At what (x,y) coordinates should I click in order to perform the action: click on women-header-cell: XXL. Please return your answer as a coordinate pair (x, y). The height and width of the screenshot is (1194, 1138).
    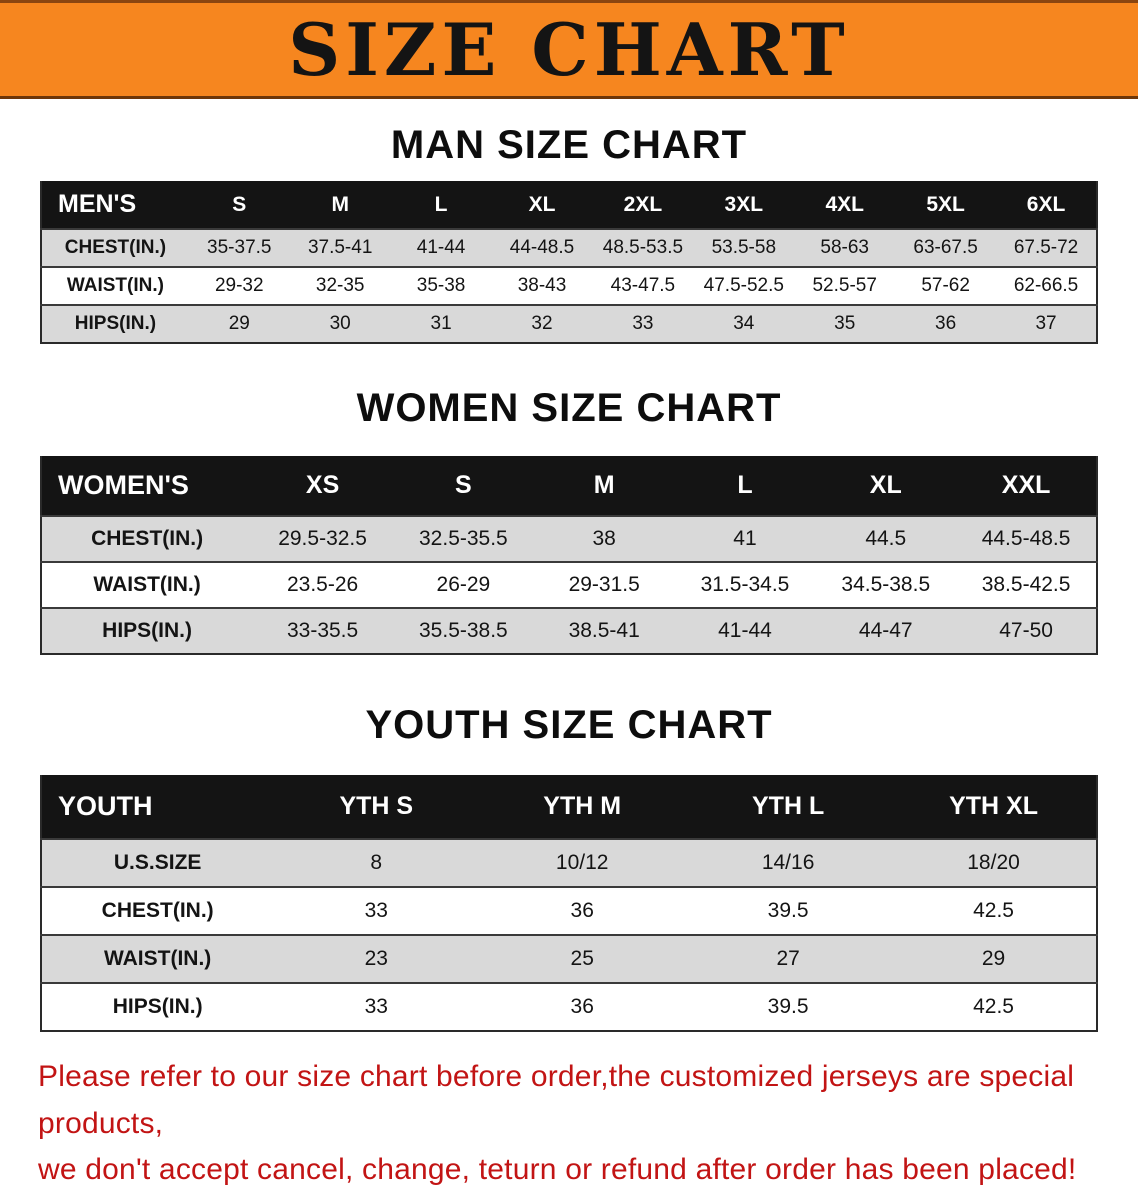
    Looking at the image, I should click on (1026, 485).